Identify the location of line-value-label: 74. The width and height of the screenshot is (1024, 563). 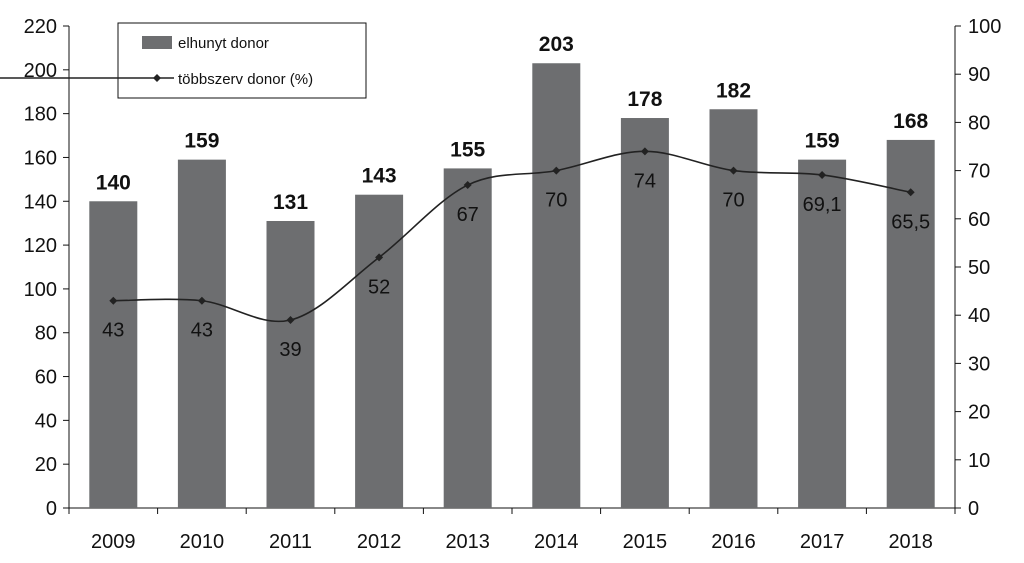
(645, 181).